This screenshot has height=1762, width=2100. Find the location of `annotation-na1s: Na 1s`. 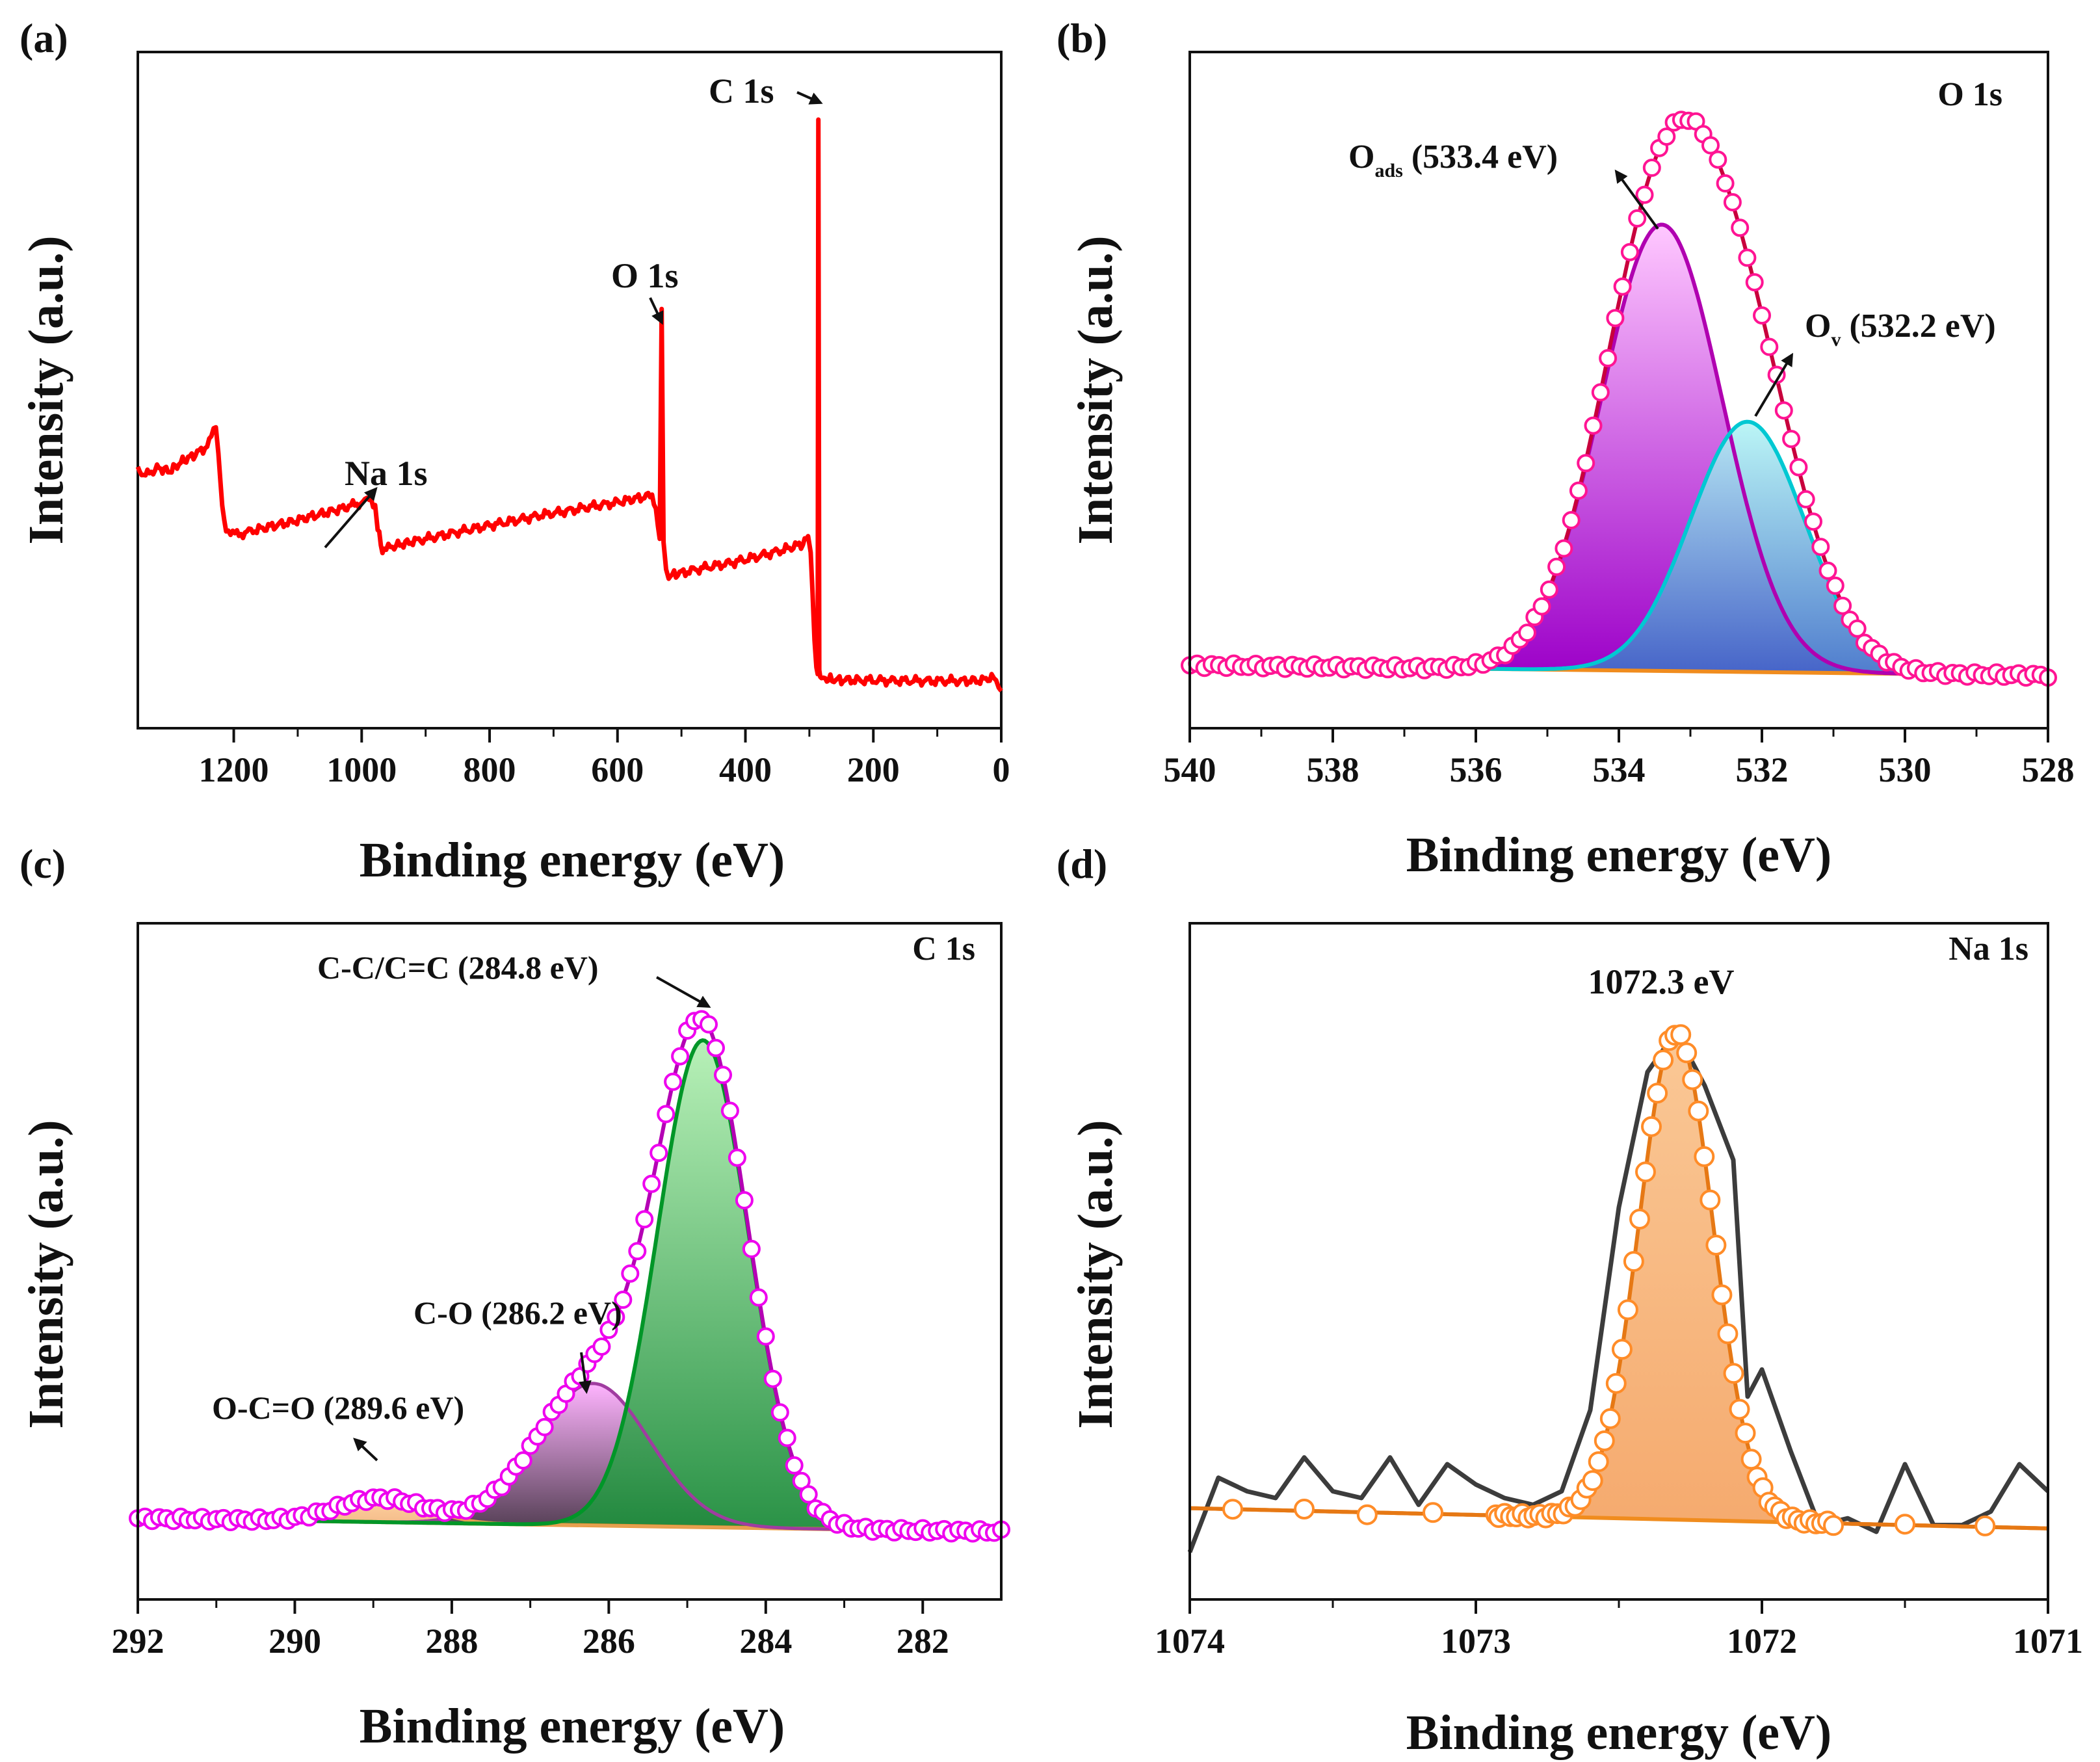

annotation-na1s: Na 1s is located at coordinates (376, 501).